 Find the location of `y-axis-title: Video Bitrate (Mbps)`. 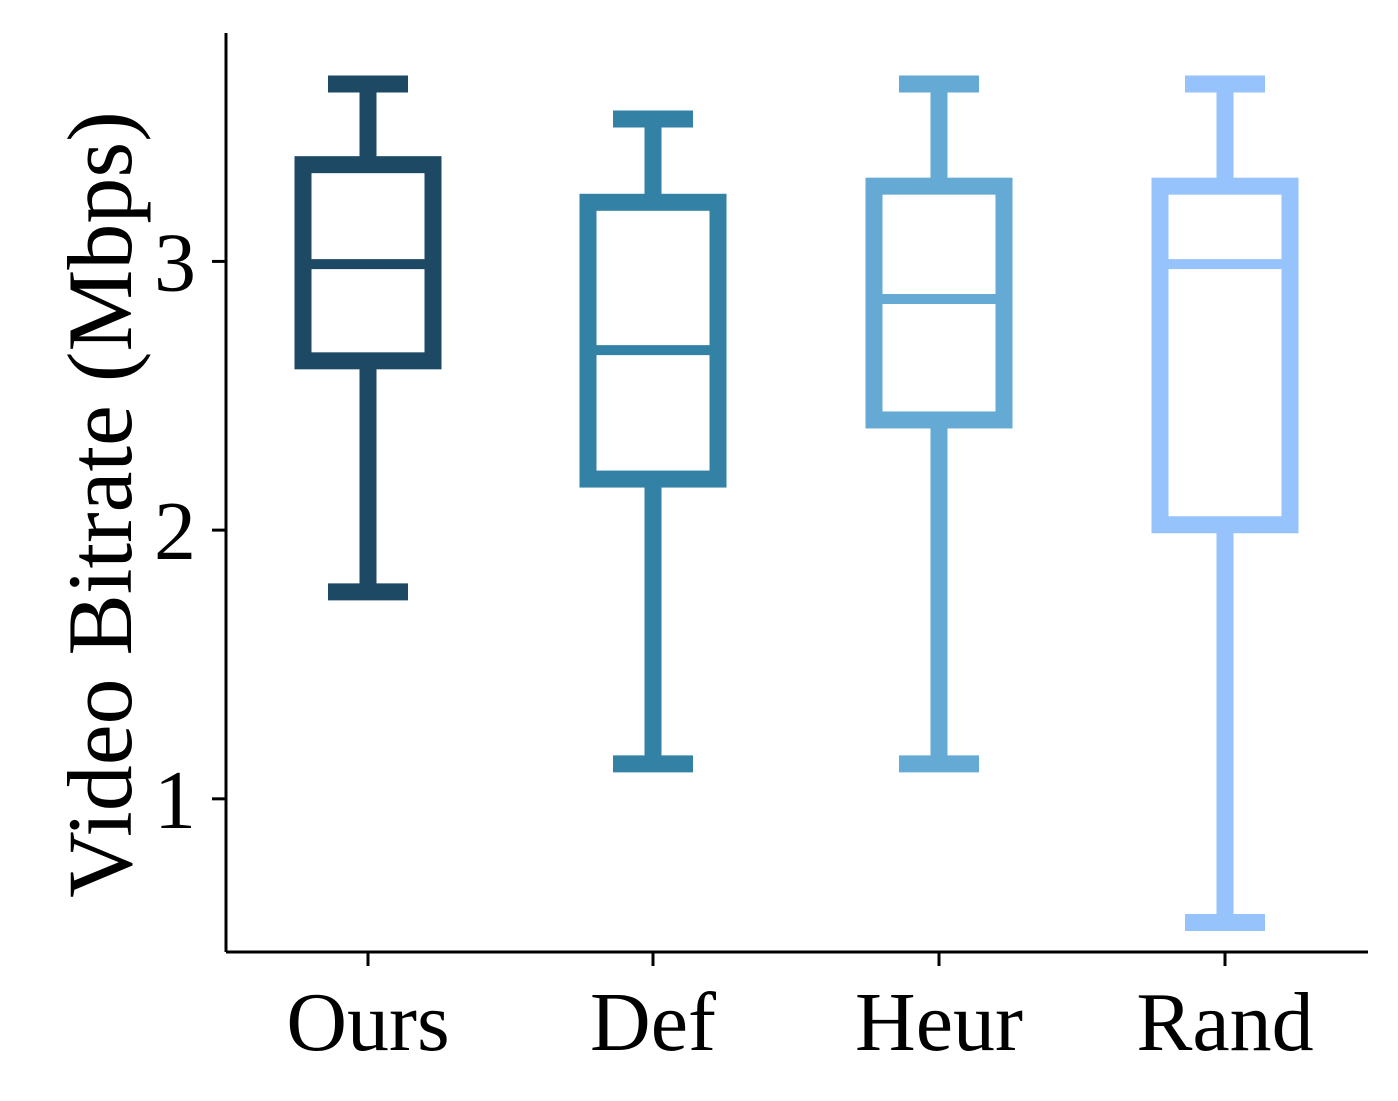

y-axis-title: Video Bitrate (Mbps) is located at coordinates (100, 504).